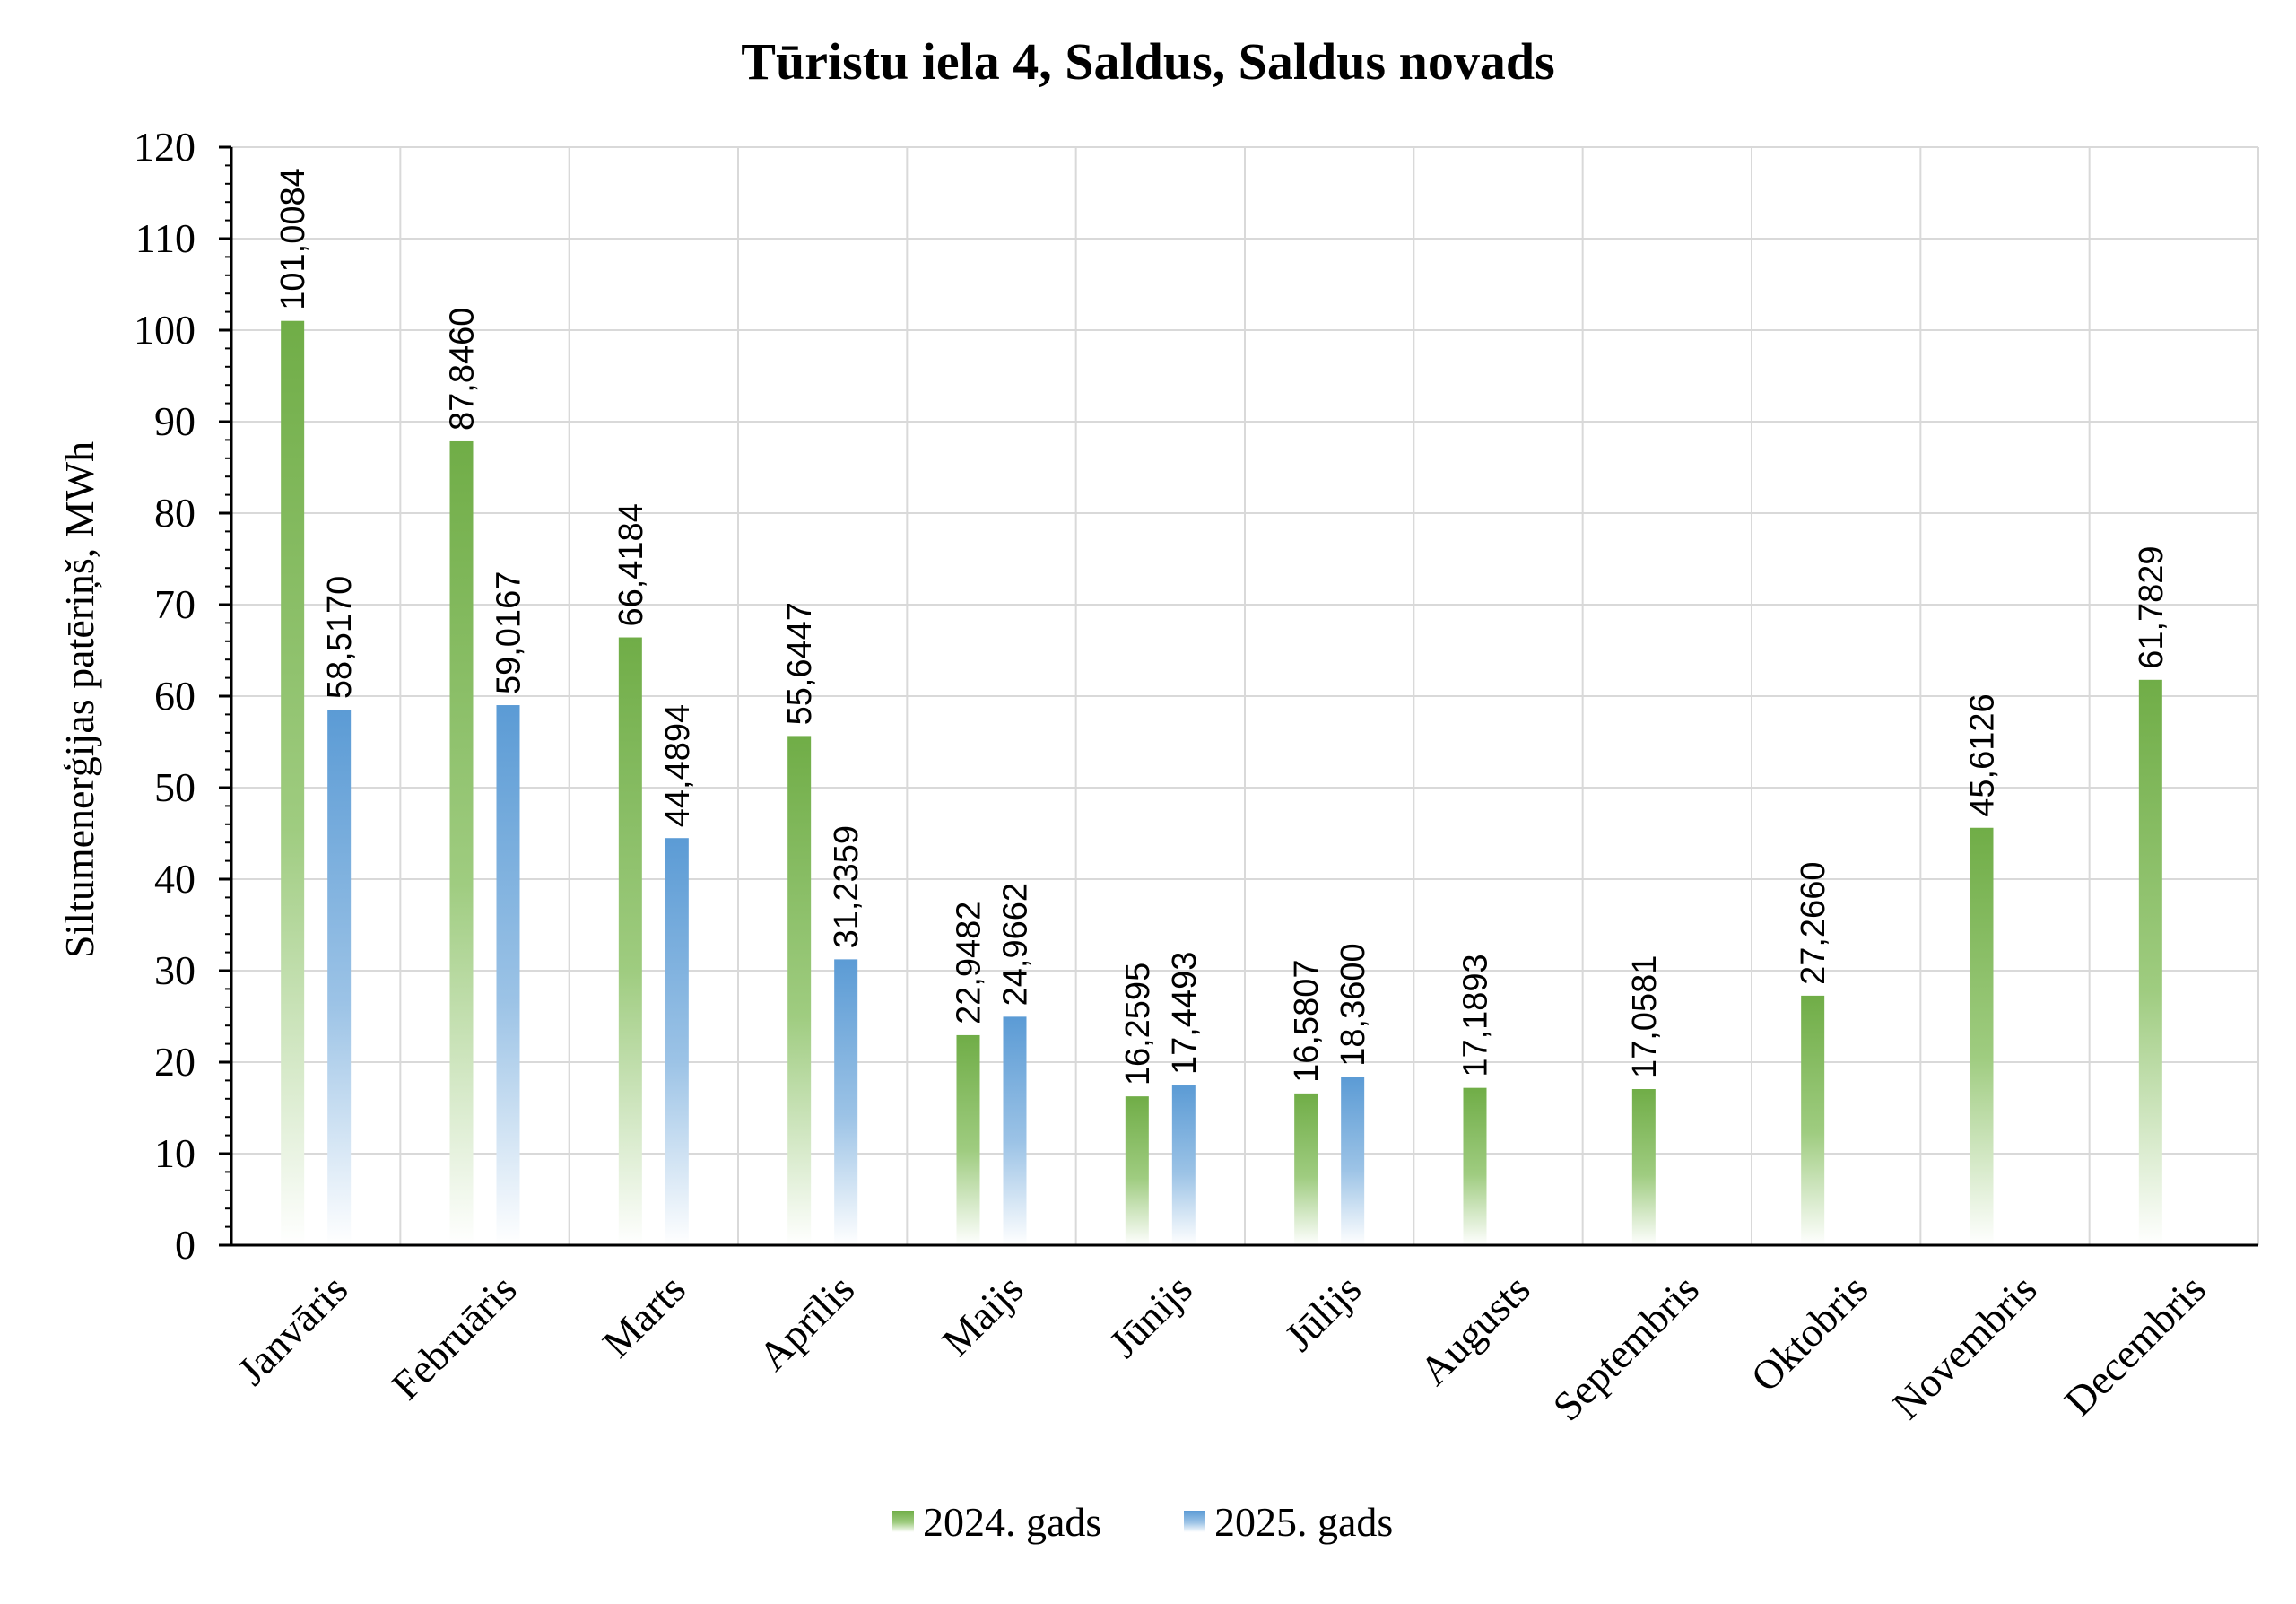 The height and width of the screenshot is (1604, 2296). What do you see at coordinates (800, 663) in the screenshot?
I see `data-label: 55,6447` at bounding box center [800, 663].